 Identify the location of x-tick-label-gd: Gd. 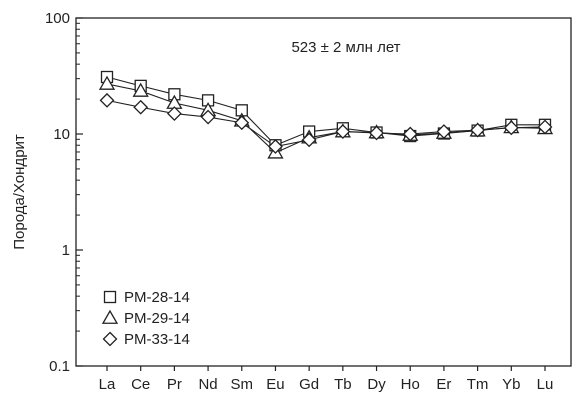
(309, 384).